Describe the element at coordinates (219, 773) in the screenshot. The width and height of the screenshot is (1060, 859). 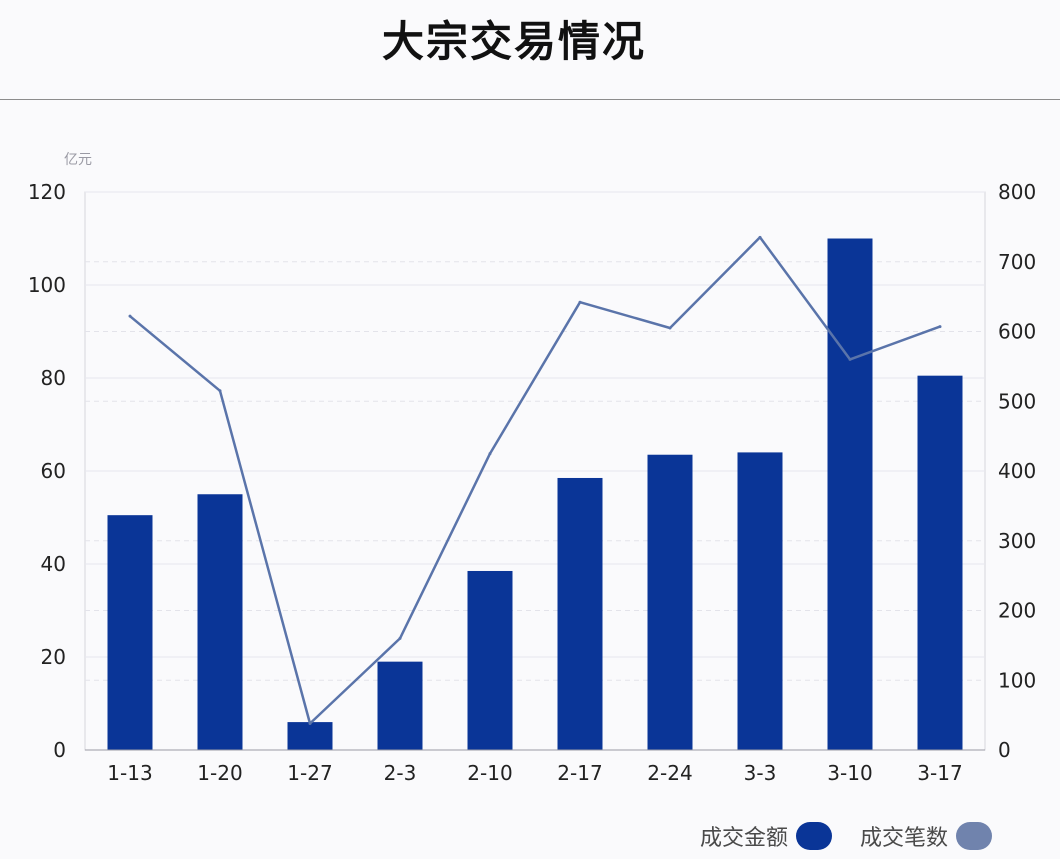
I see `x-tick-label: 1-20` at that location.